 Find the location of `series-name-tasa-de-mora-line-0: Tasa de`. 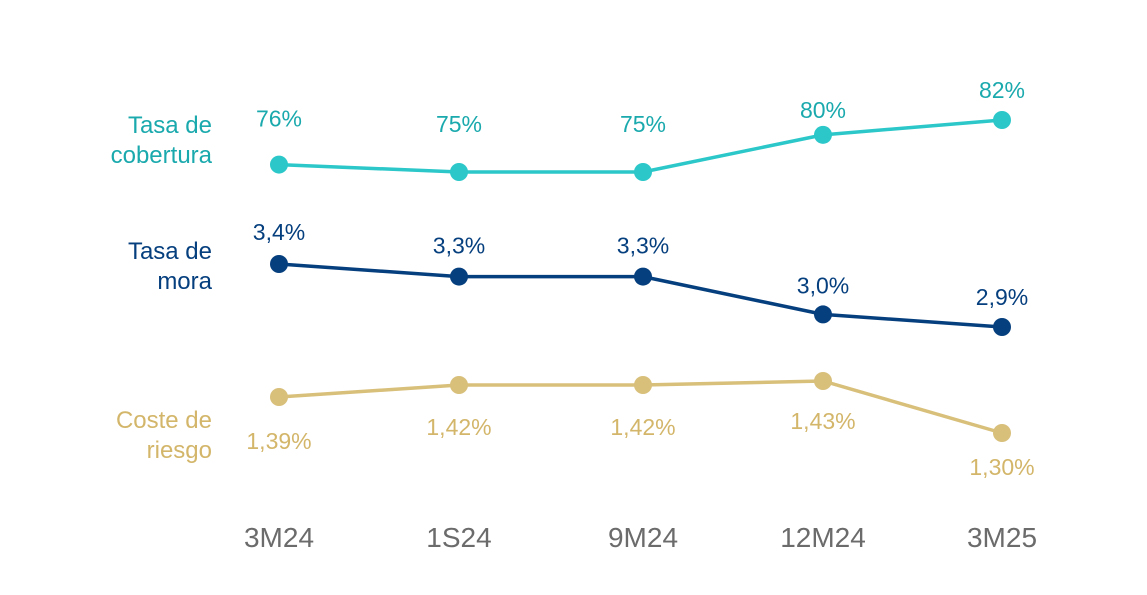

series-name-tasa-de-mora-line-0: Tasa de is located at coordinates (170, 251).